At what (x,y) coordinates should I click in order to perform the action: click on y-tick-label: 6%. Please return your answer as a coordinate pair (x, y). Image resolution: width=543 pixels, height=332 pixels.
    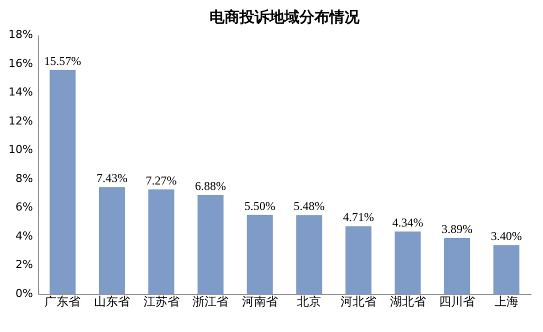
    Looking at the image, I should click on (24, 207).